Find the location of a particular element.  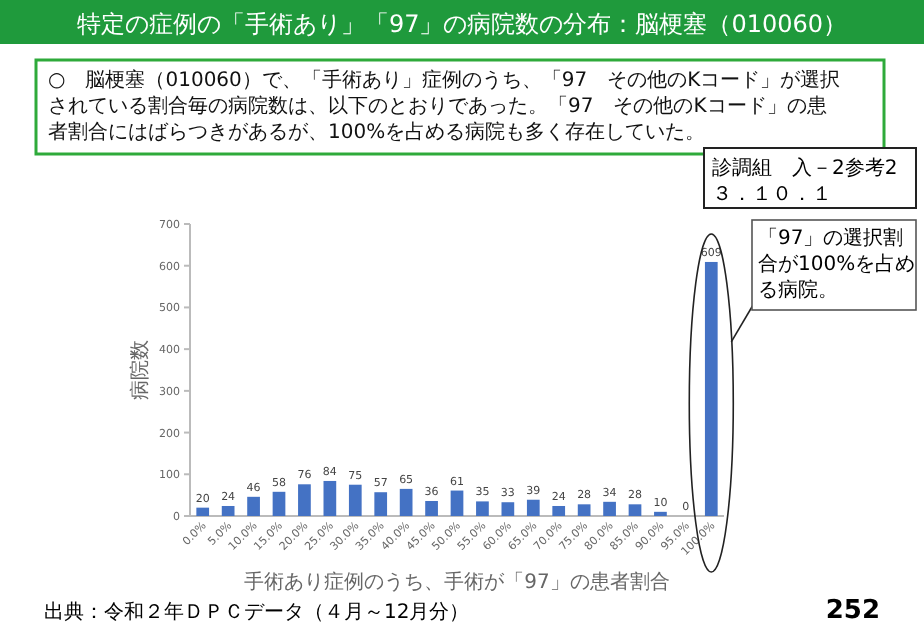

chart-title: 特定の症例の「手術あり」「97」の病院数の分布：脳梗塞（010060） is located at coordinates (462, 24).